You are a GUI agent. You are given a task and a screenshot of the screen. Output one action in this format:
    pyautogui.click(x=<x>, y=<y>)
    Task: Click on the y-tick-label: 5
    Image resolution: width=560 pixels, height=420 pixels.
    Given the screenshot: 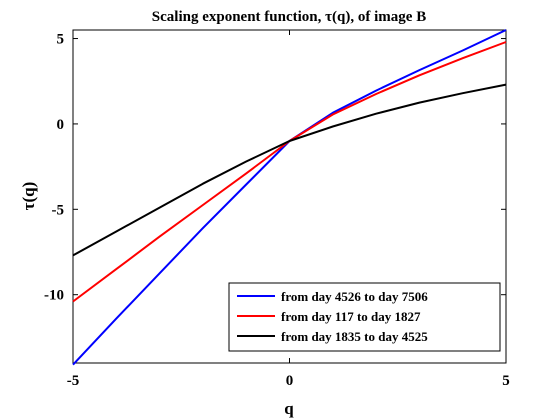 What is the action you would take?
    pyautogui.click(x=61, y=40)
    